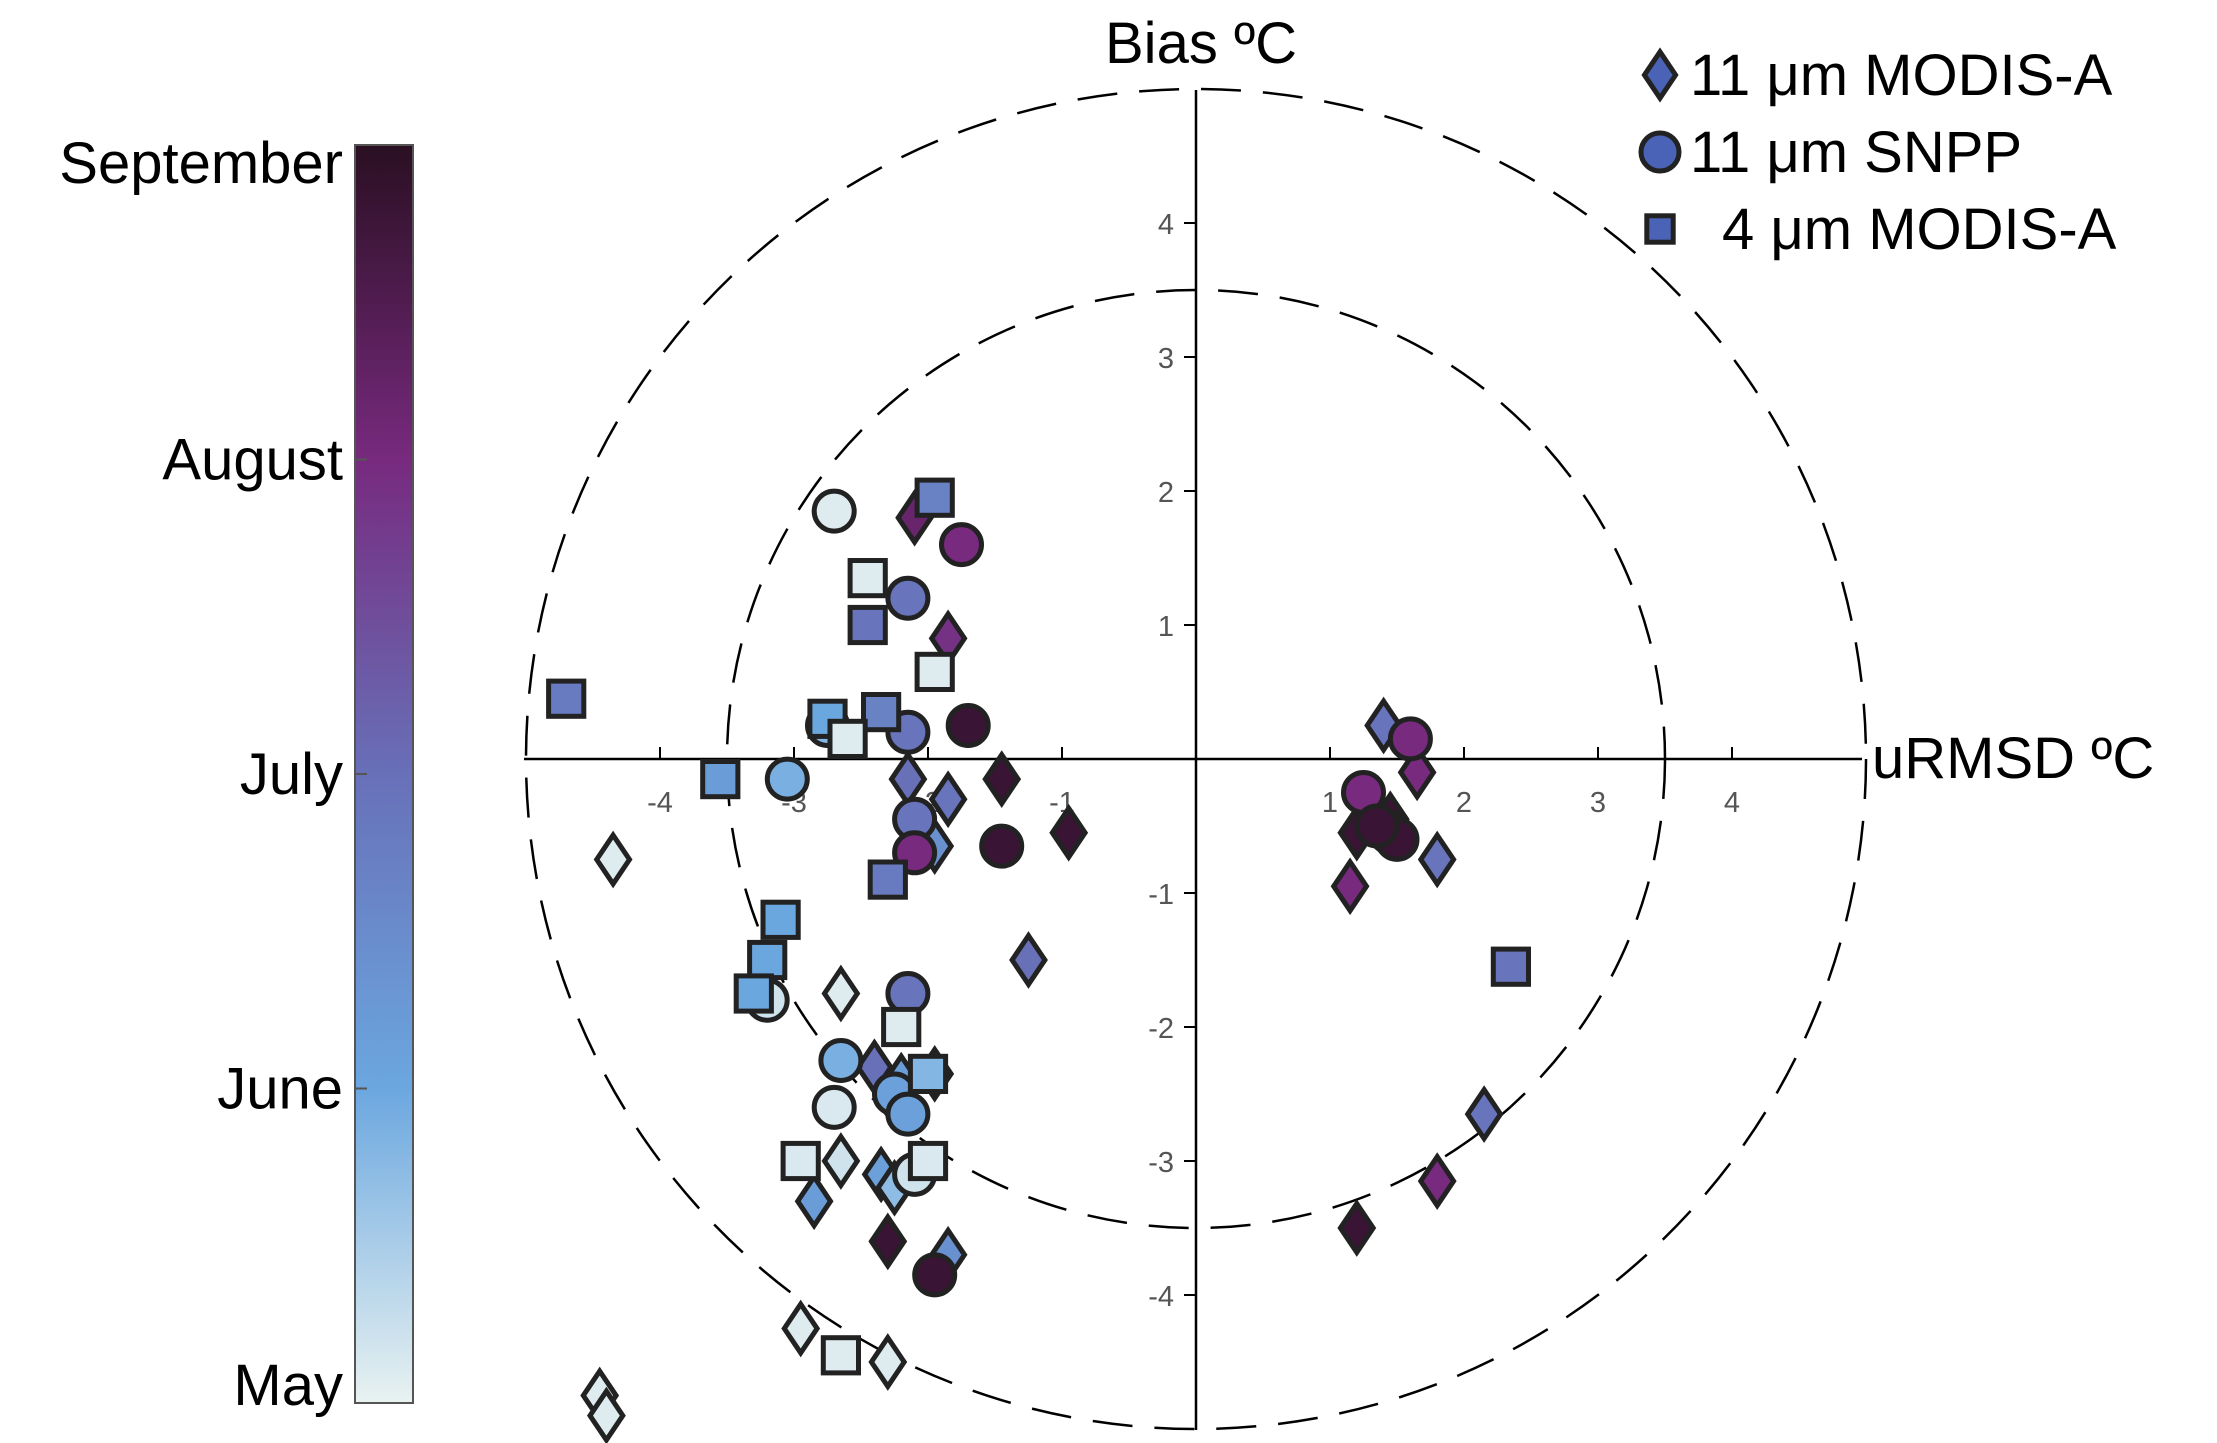 The height and width of the screenshot is (1443, 2217). I want to click on legend-label: 11 μm SNPP, so click(1856, 152).